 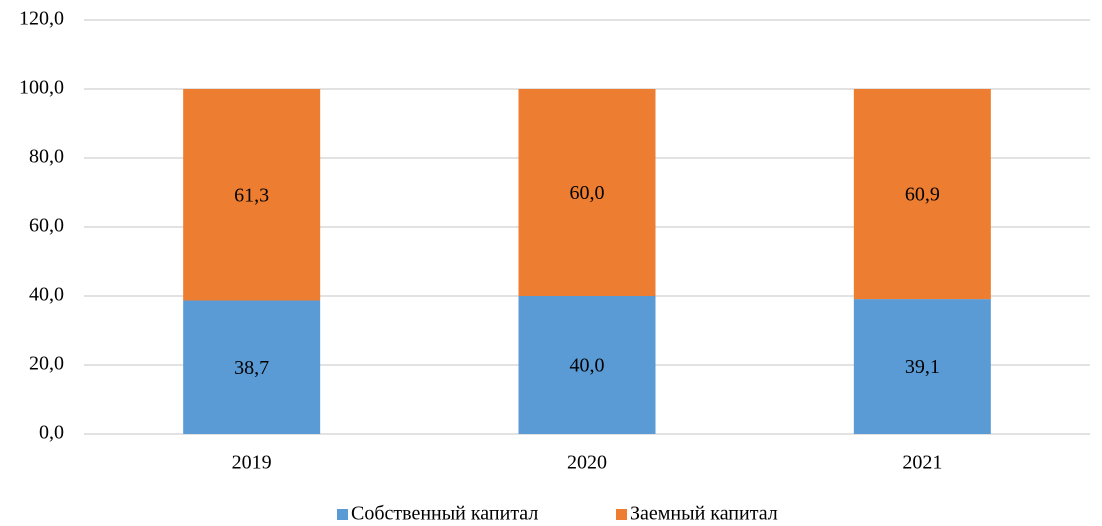 I want to click on y-tick-label: 100,0, so click(x=41, y=88).